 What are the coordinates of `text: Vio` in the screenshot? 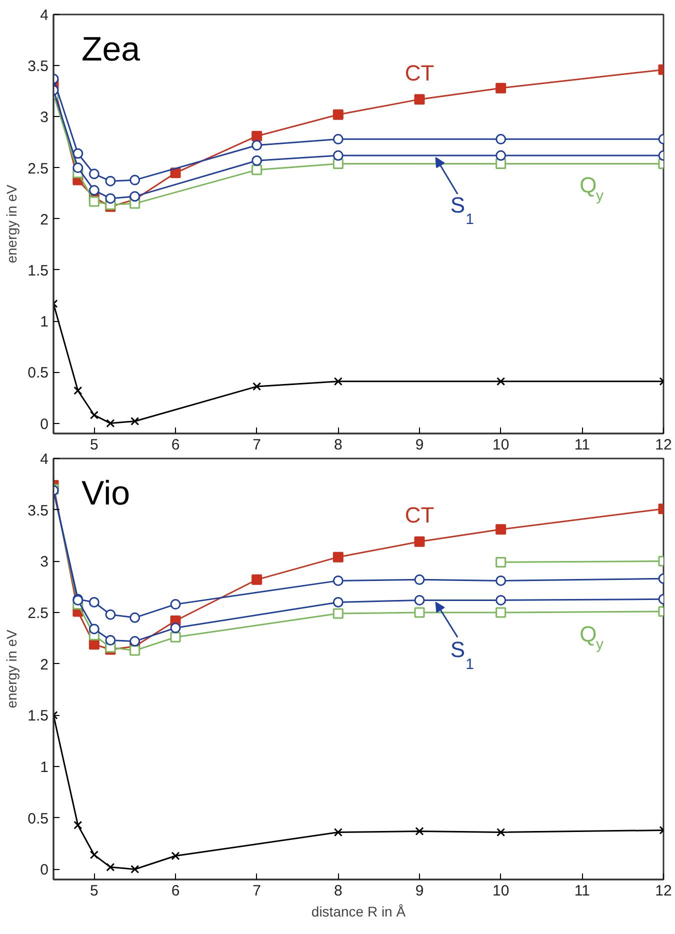 It's located at (106, 493).